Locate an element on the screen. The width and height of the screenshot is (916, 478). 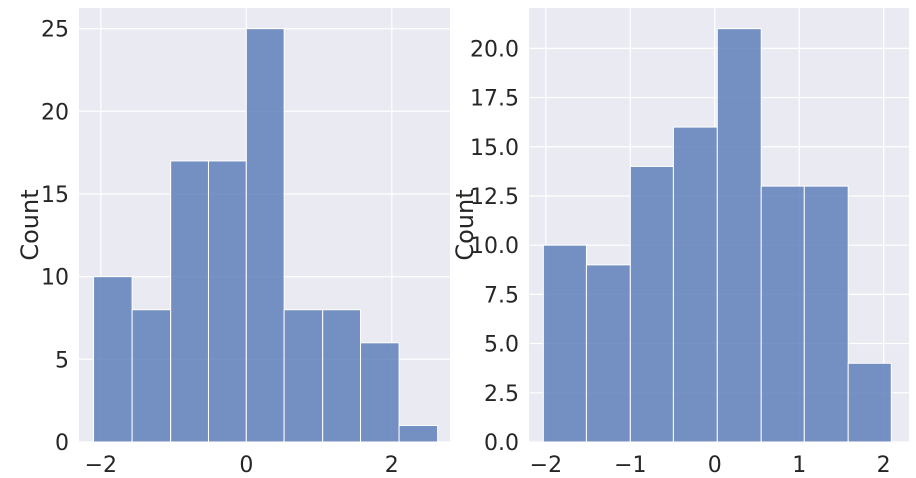
y-tick-label: 20.0 is located at coordinates (494, 49).